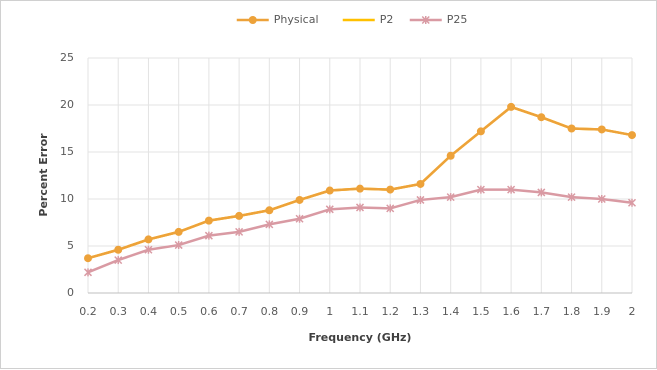 Image resolution: width=657 pixels, height=370 pixels. I want to click on y-axis-label: Percent Error, so click(43, 175).